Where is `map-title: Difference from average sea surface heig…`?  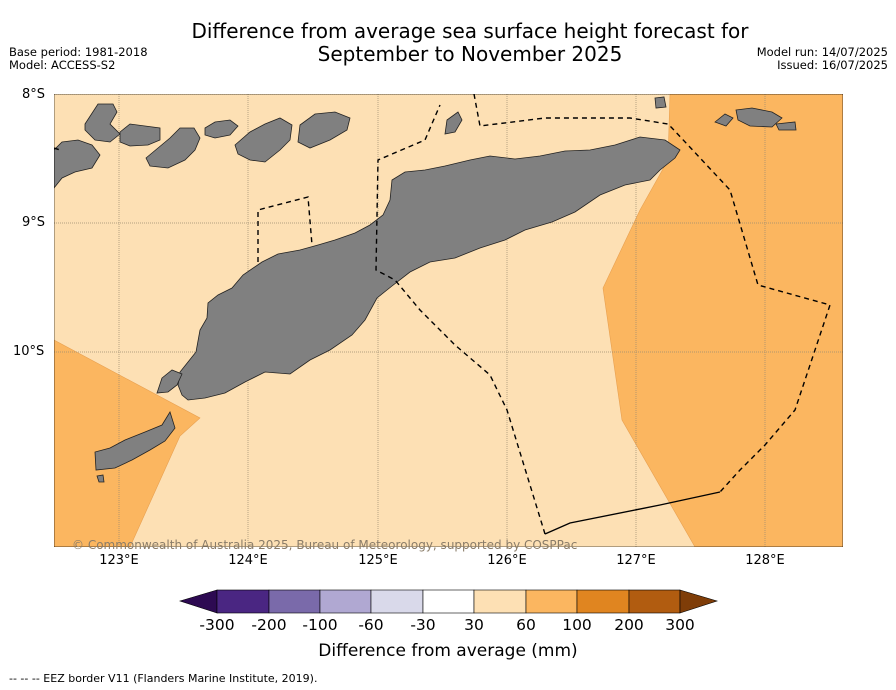
map-title: Difference from average sea surface heig… is located at coordinates (470, 43).